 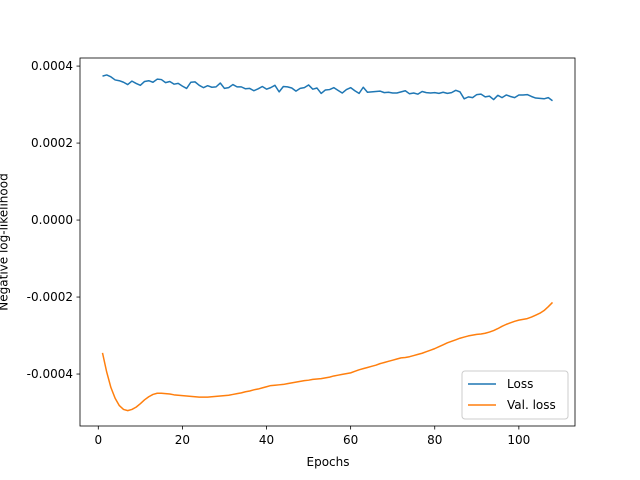 I want to click on x-tick-label: 60, so click(x=350, y=440).